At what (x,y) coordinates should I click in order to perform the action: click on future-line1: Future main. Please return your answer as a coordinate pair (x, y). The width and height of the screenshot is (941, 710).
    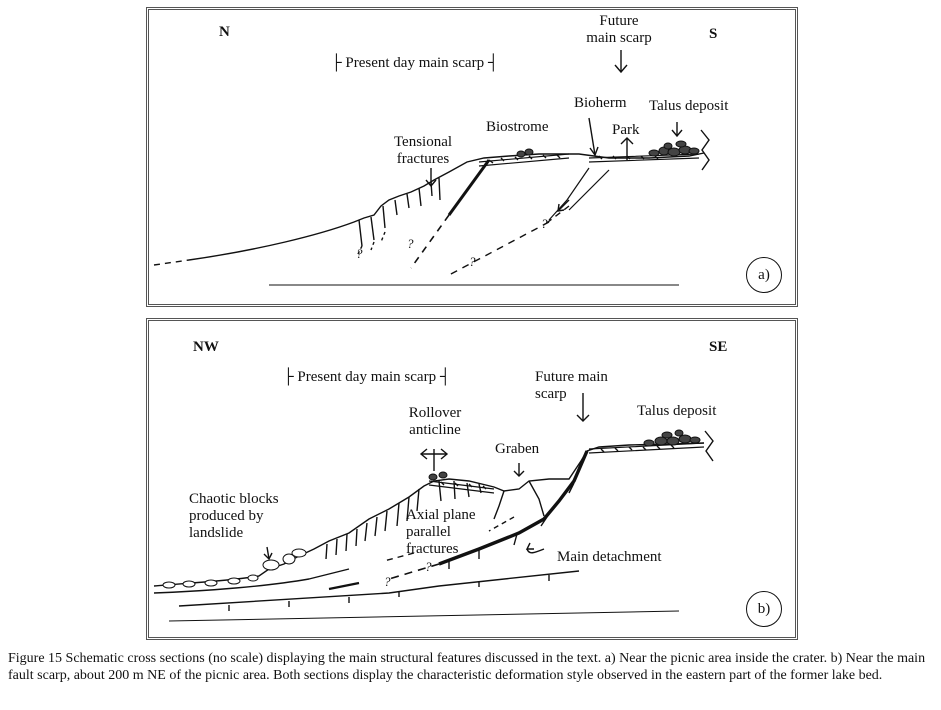
    Looking at the image, I should click on (571, 377).